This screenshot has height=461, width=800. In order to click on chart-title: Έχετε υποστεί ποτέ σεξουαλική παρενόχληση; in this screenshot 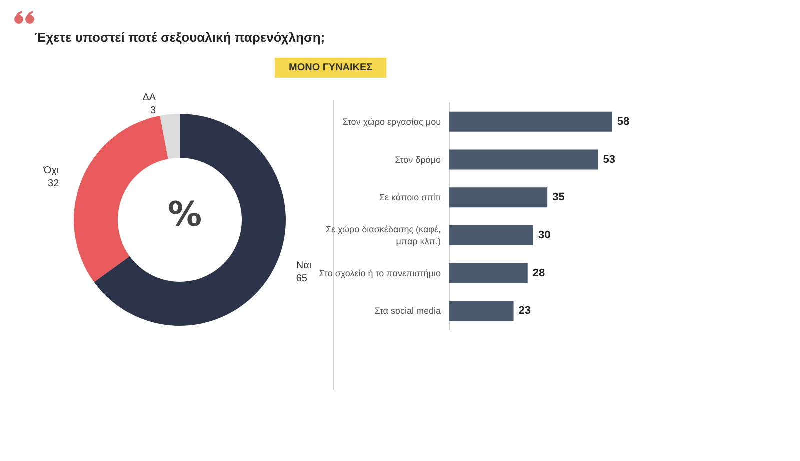, I will do `click(180, 37)`.